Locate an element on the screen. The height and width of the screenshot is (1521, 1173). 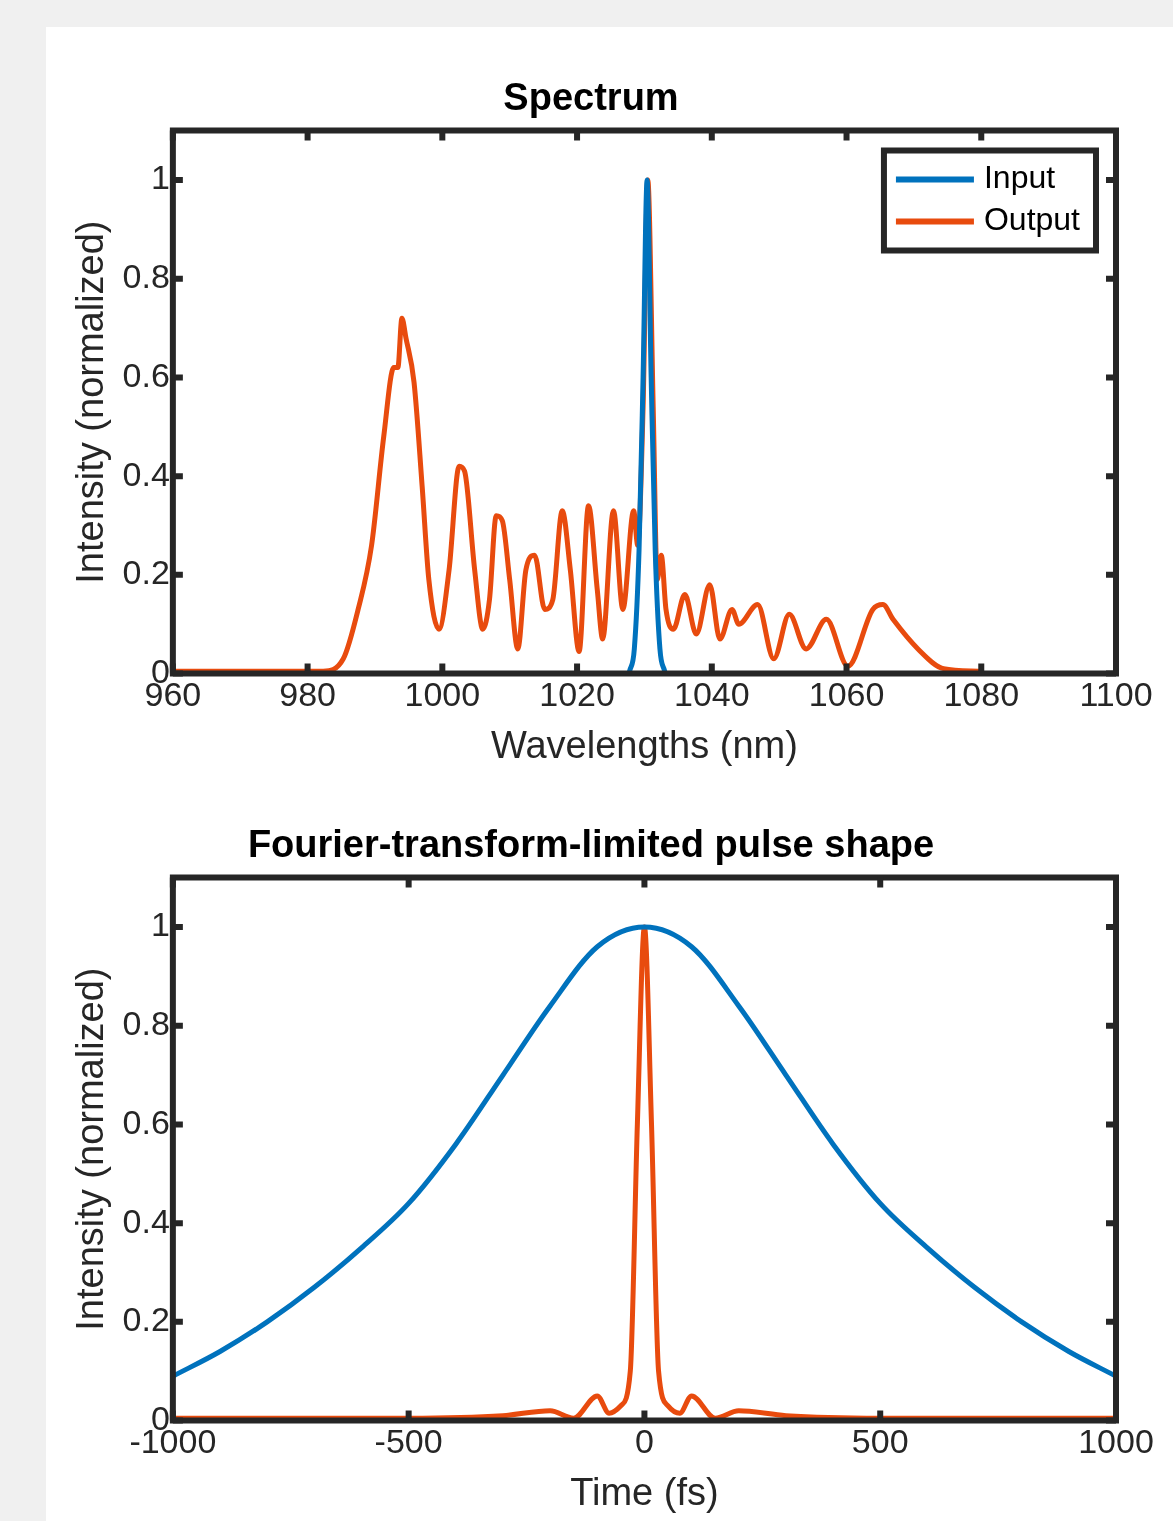
x-tick-label: 0 is located at coordinates (644, 1441).